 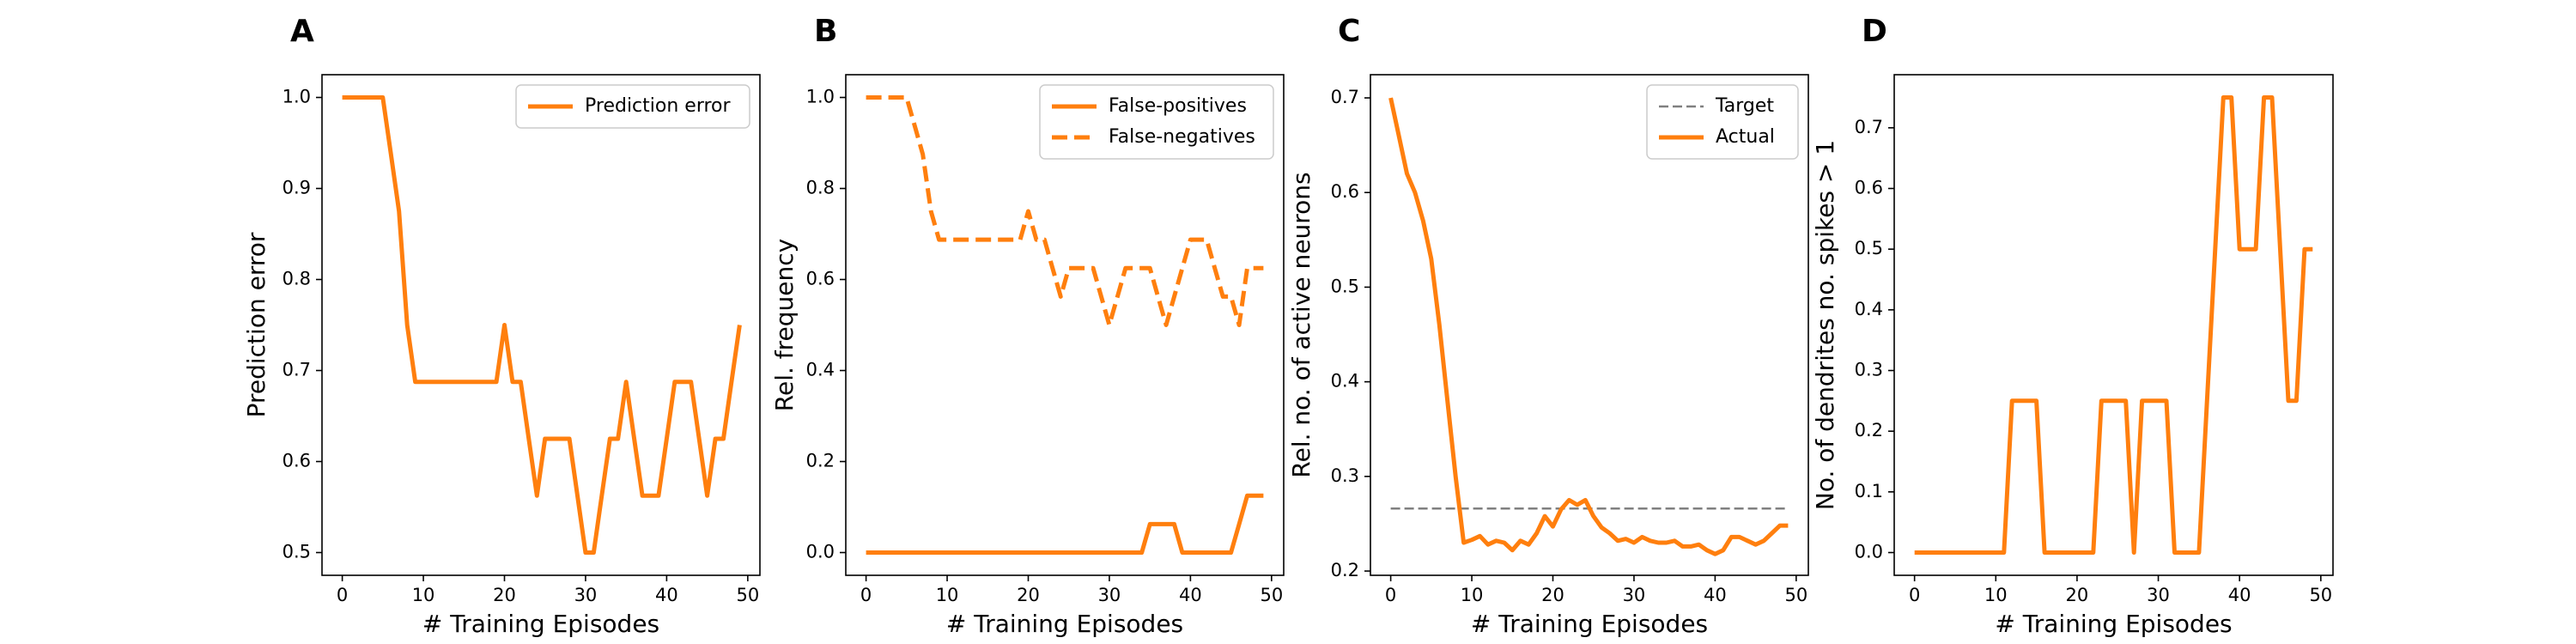 I want to click on legend-label: False-negatives, so click(x=1182, y=137).